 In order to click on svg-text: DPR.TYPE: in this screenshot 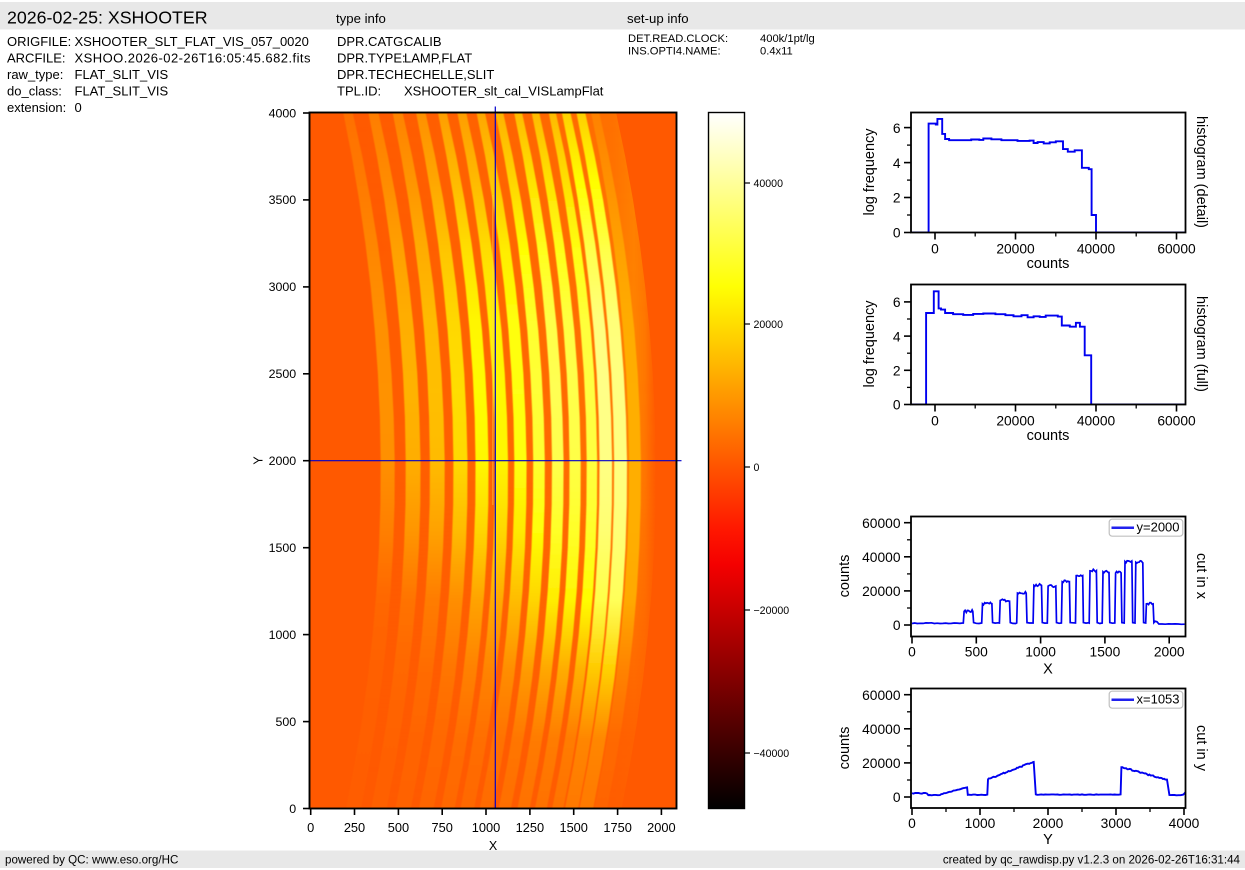, I will do `click(371, 58)`.